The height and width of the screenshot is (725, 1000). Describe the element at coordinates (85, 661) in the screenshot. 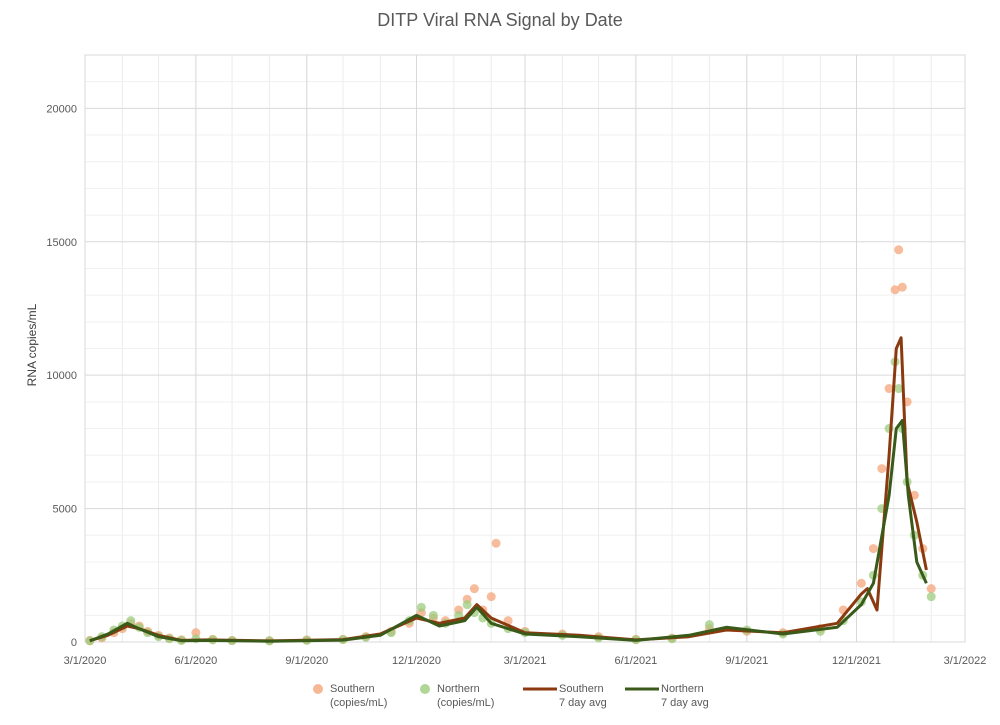

I see `x-tick-label: 3/1/2020` at that location.